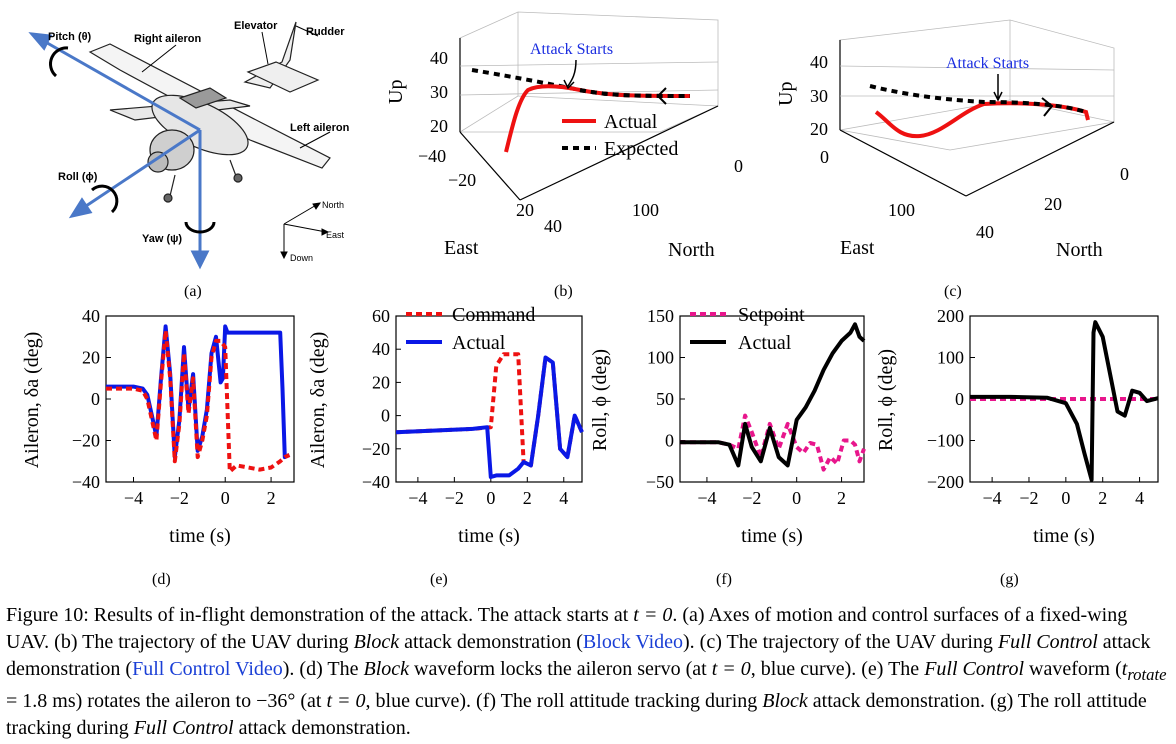 This screenshot has width=1176, height=744. What do you see at coordinates (819, 62) in the screenshot?
I see `c-ztick-40: 40` at bounding box center [819, 62].